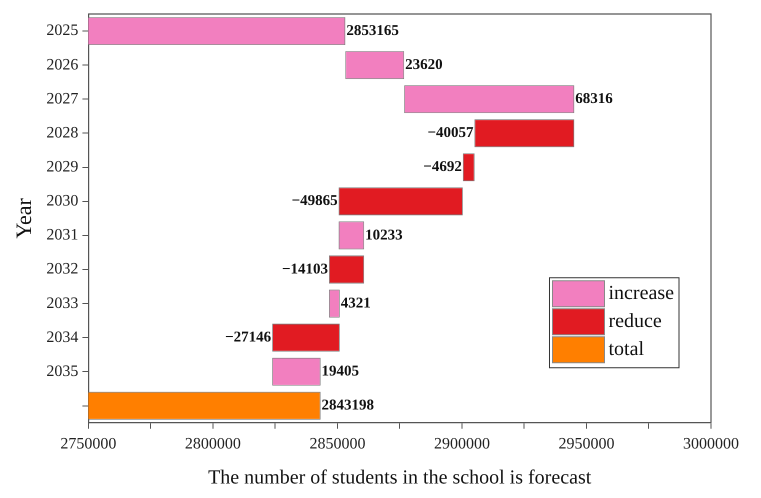  Describe the element at coordinates (442, 167) in the screenshot. I see `data-label: −4692` at that location.